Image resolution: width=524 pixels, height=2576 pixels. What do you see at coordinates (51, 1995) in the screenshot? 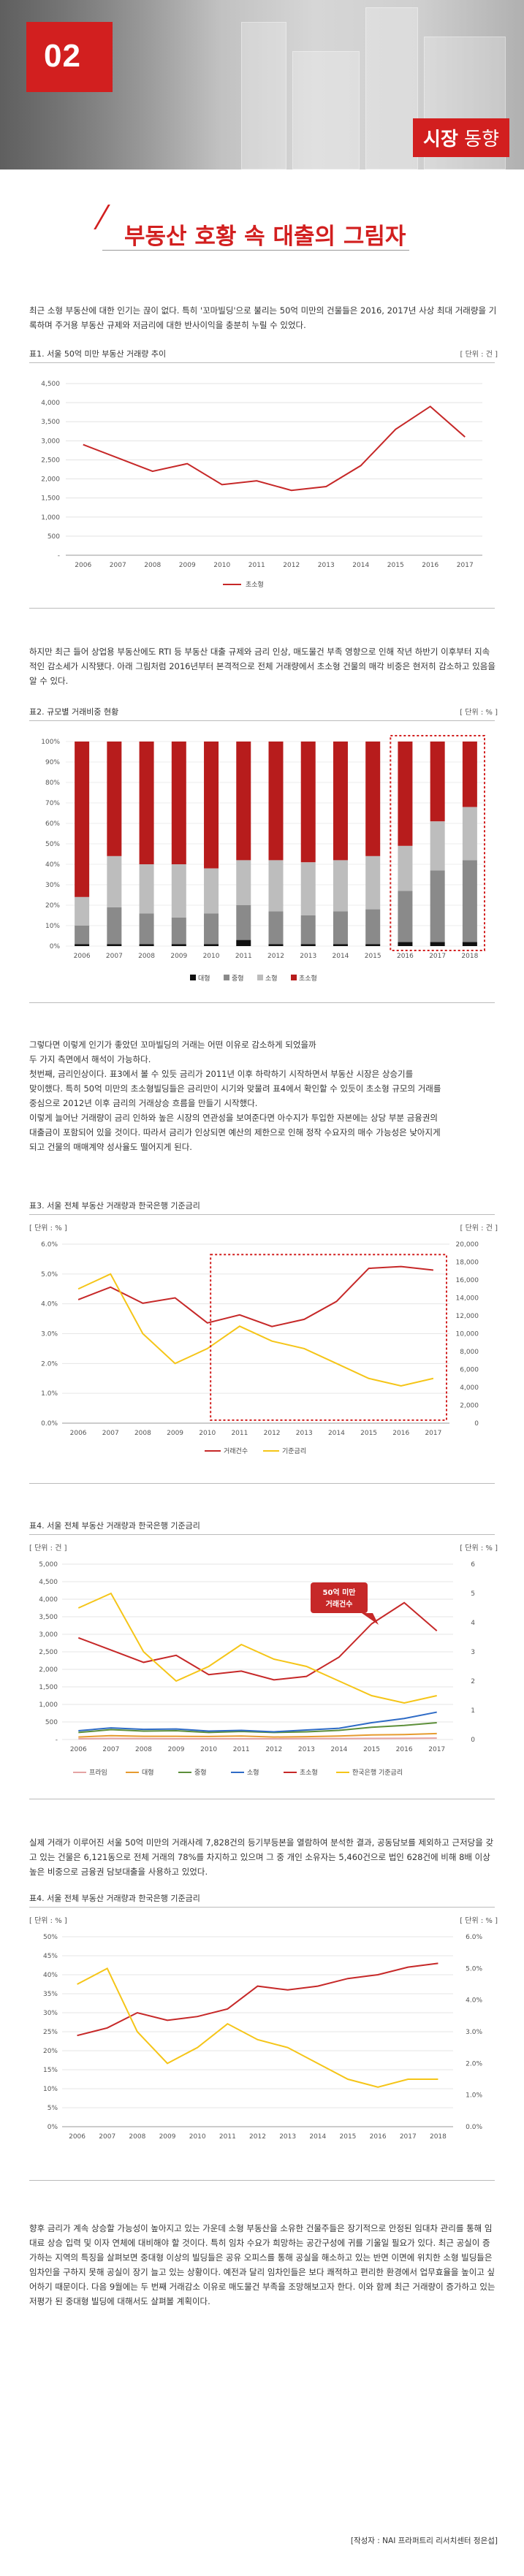
I see `y-left-tick-label: 35%` at bounding box center [51, 1995].